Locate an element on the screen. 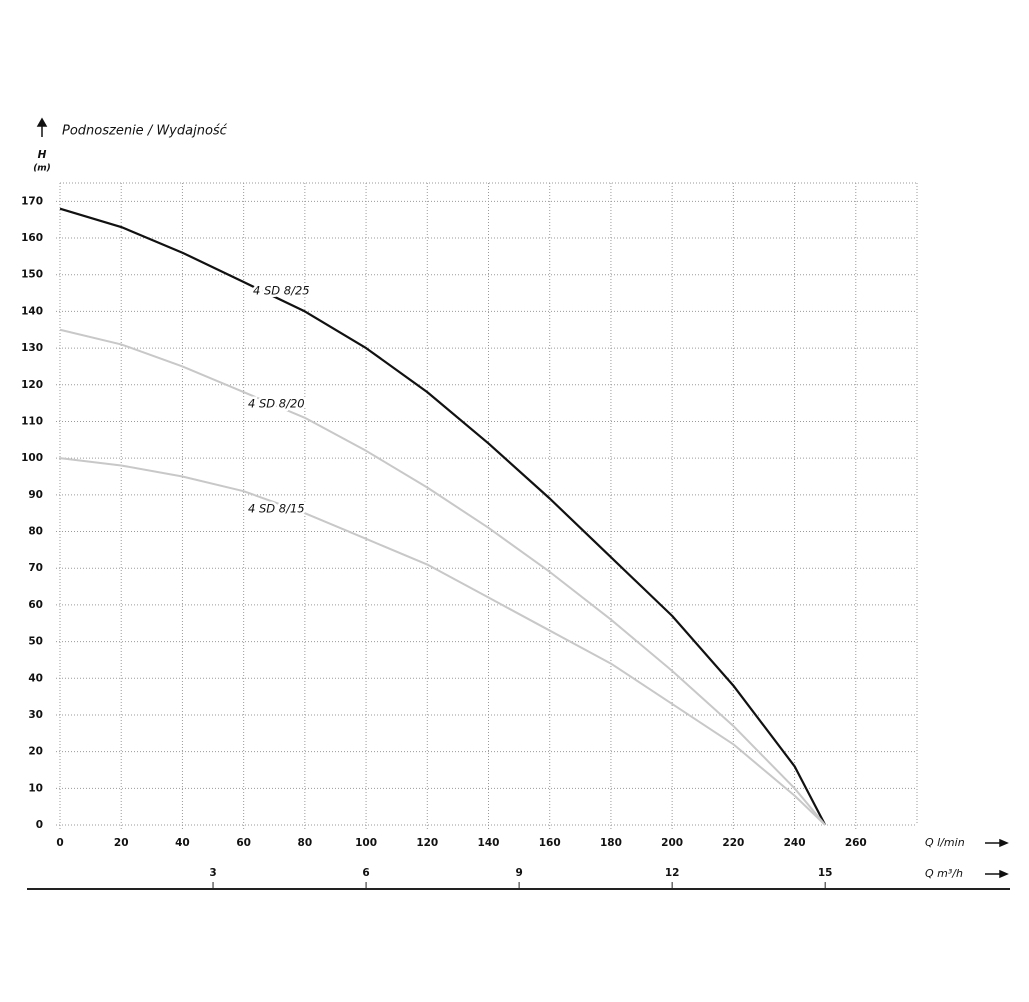 The image size is (1029, 1002). y-tick-label: 100 is located at coordinates (32, 458).